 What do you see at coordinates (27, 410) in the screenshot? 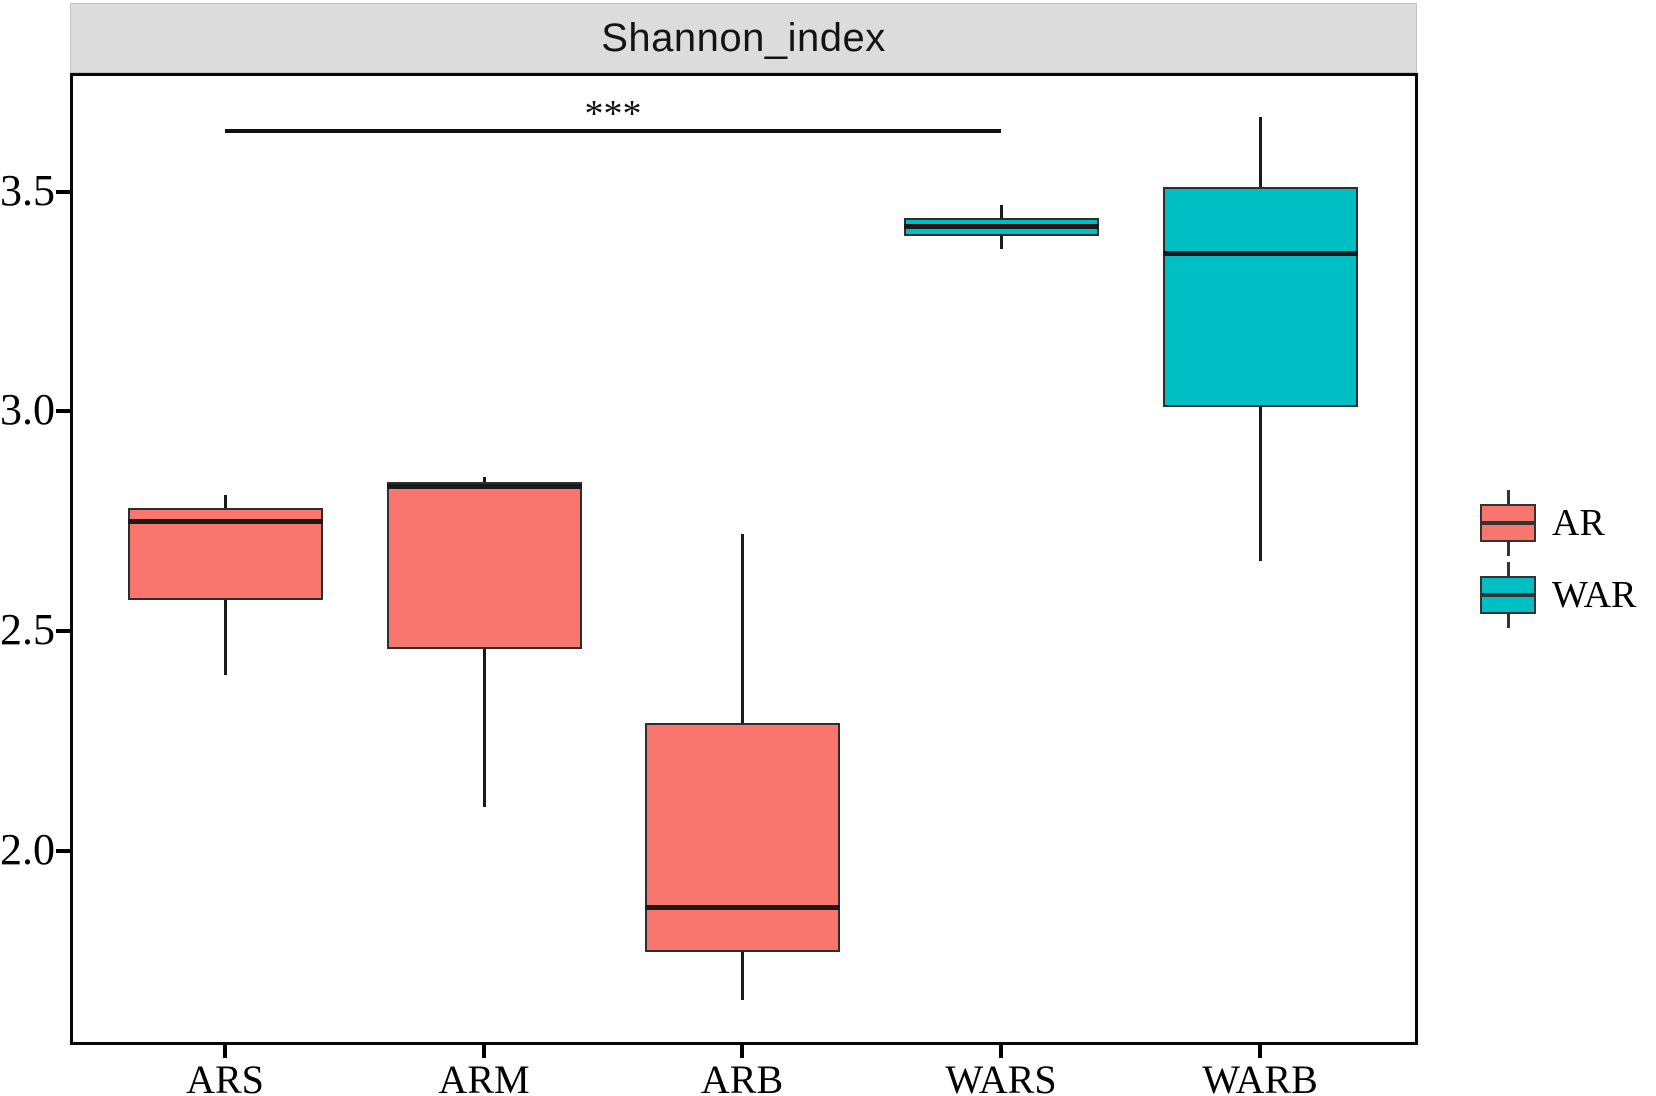
I see `y-tick-label: 3.0` at bounding box center [27, 410].